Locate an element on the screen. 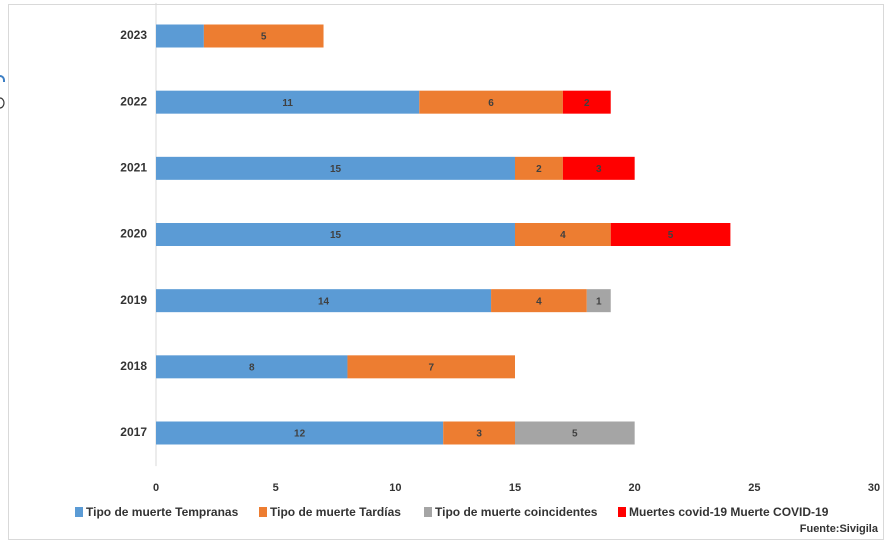  y-tick-label: 2023 is located at coordinates (133, 35).